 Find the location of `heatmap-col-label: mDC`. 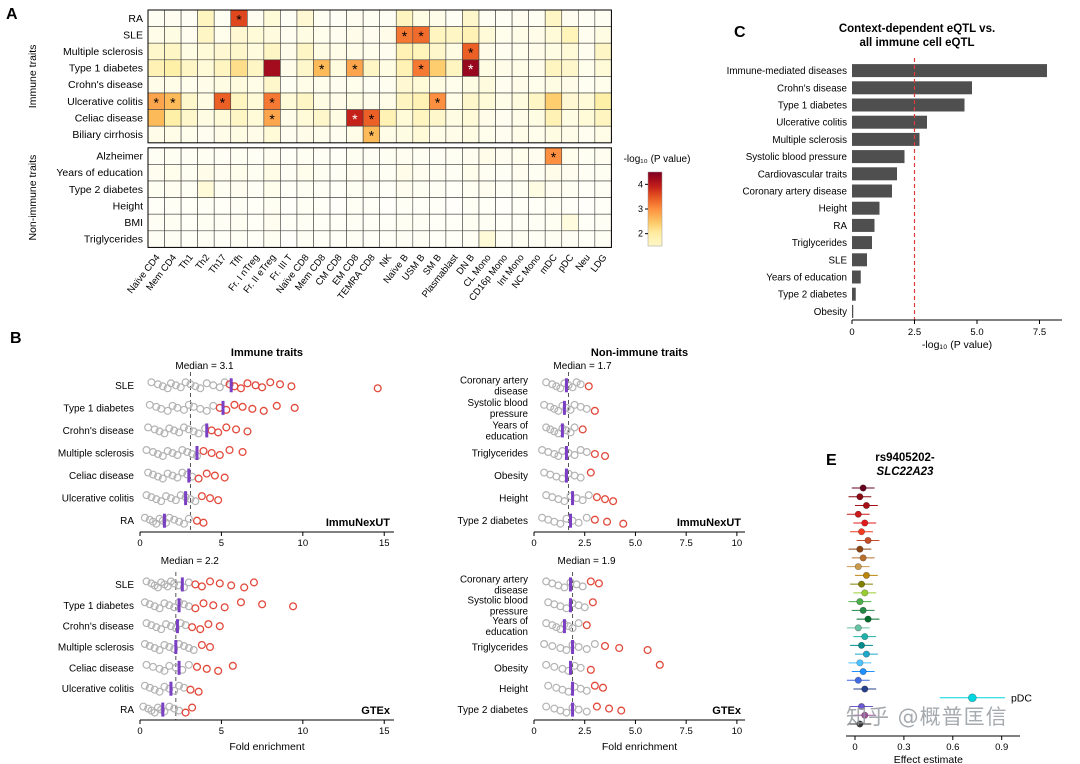

heatmap-col-label: mDC is located at coordinates (549, 264).